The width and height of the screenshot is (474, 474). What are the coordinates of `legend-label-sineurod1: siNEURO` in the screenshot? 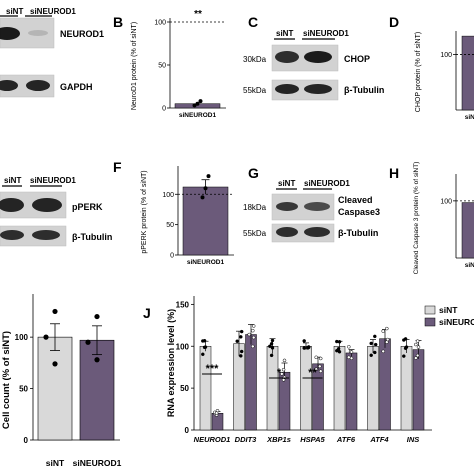 It's located at (456, 322).